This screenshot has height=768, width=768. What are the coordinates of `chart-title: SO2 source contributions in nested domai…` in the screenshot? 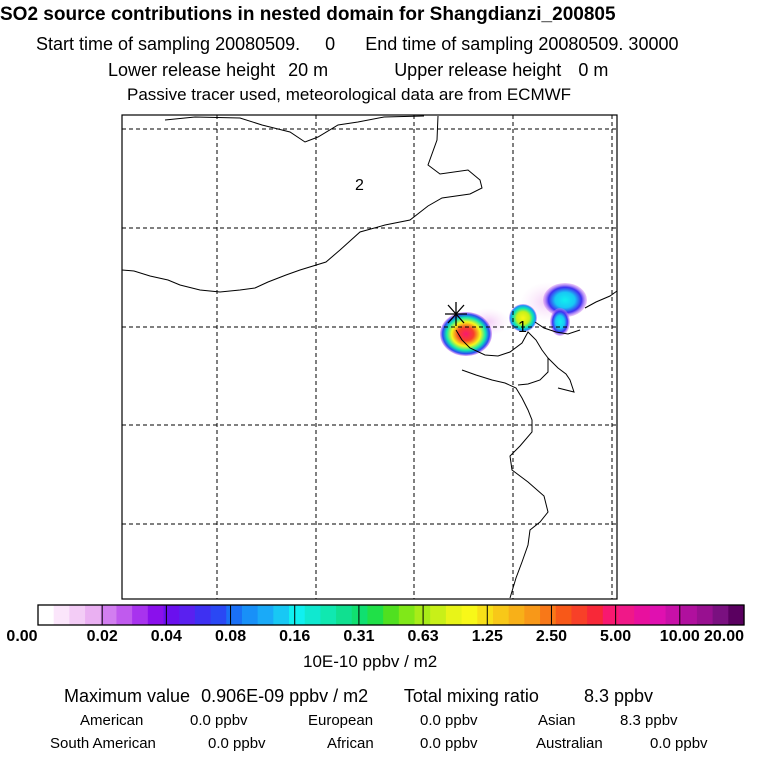 It's located at (308, 14).